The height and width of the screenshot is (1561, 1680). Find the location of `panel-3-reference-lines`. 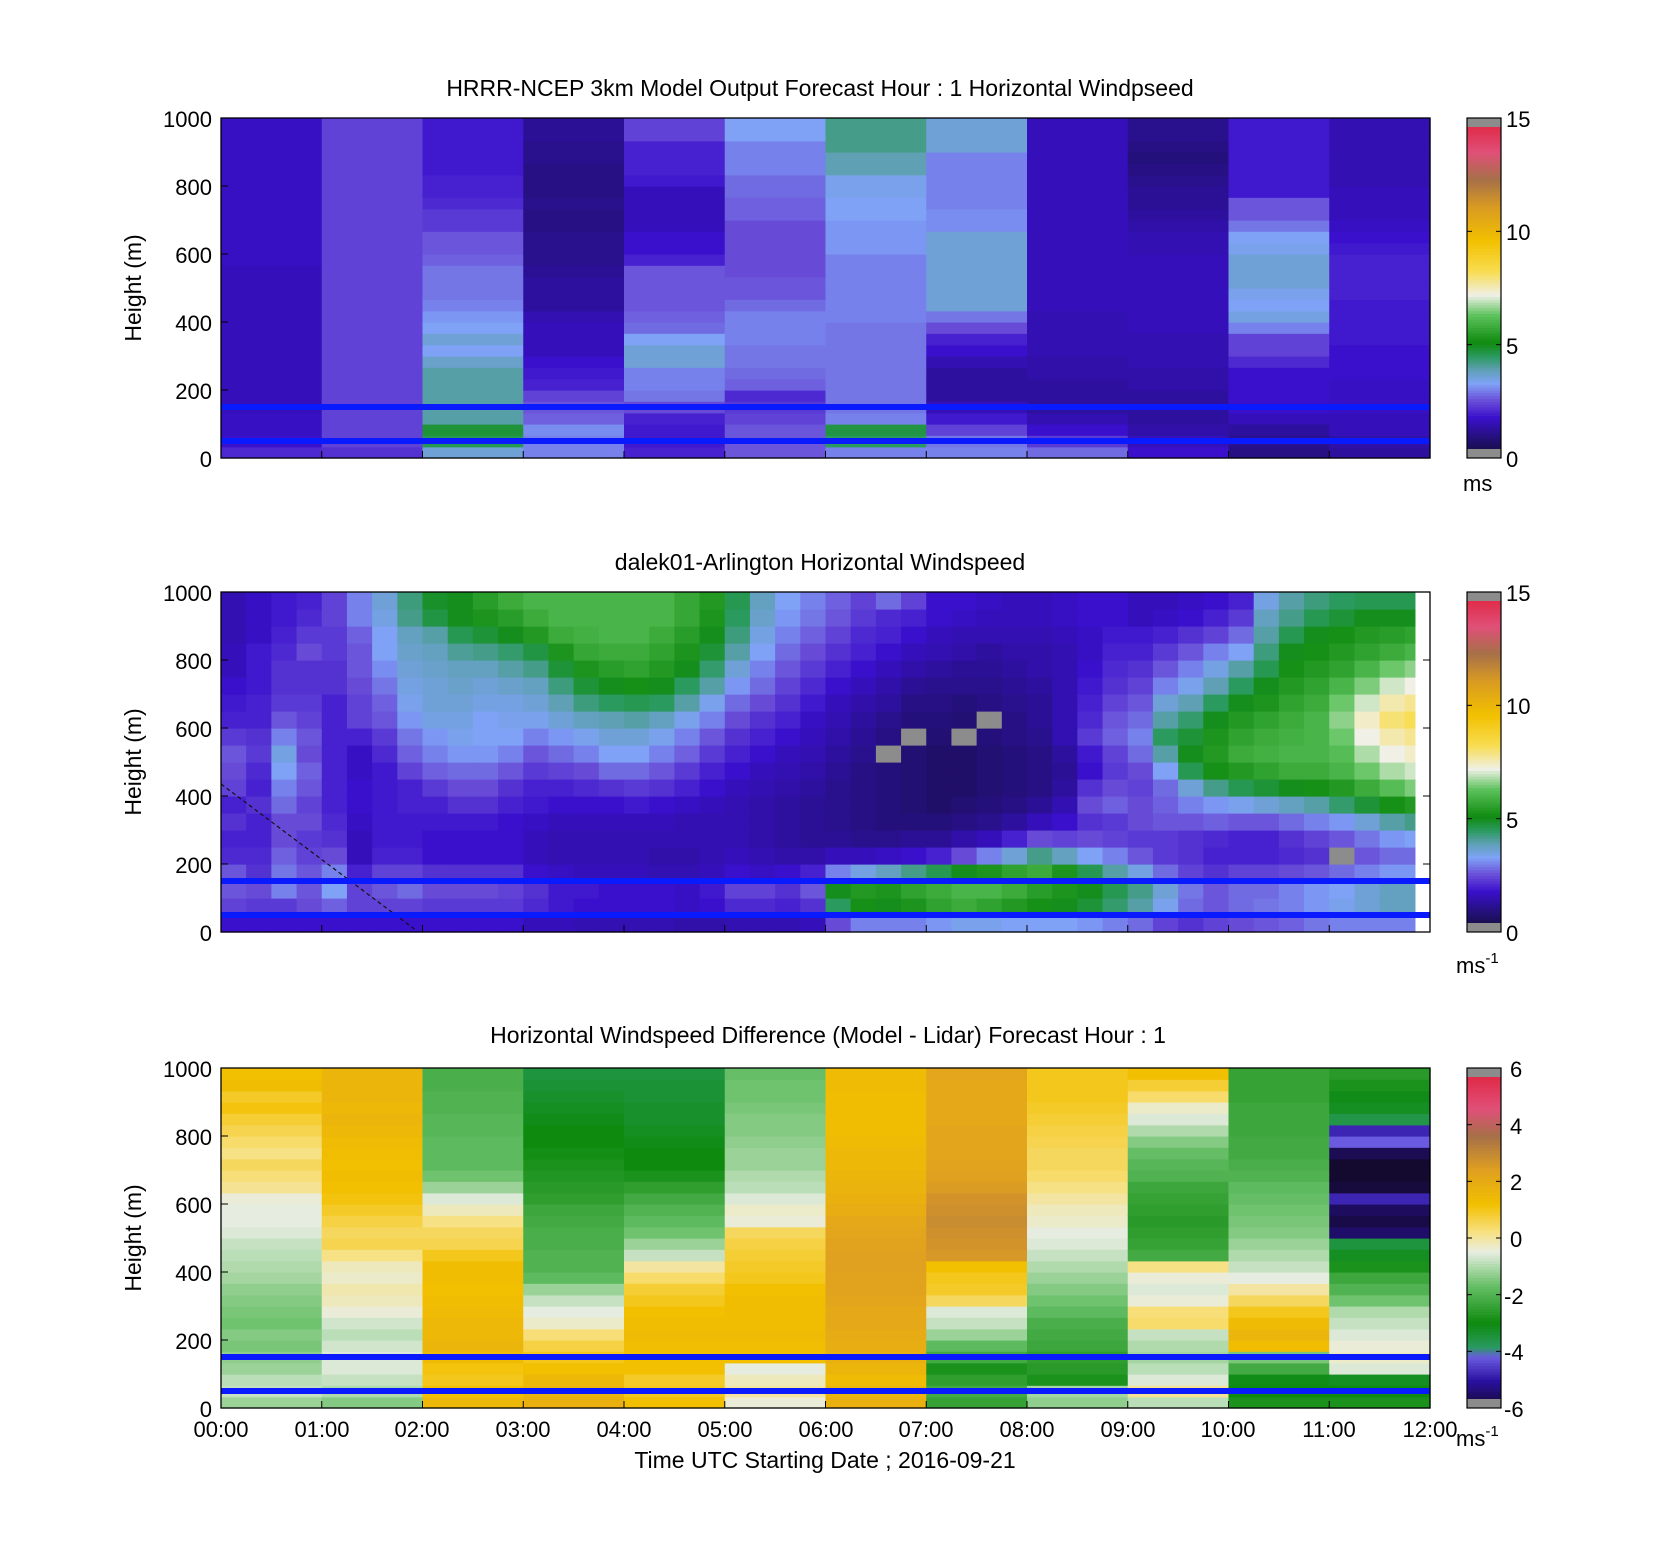

panel-3-reference-lines is located at coordinates (825, 1374).